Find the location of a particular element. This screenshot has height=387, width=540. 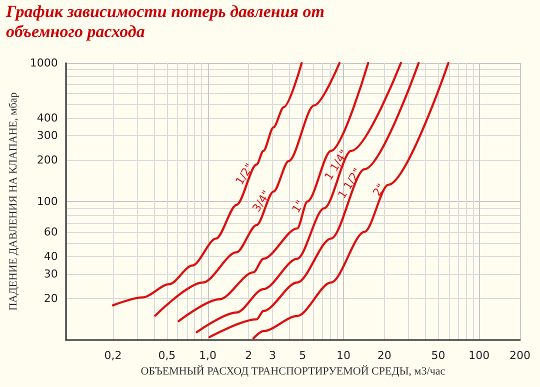

x-tick-label: 50 is located at coordinates (438, 355).